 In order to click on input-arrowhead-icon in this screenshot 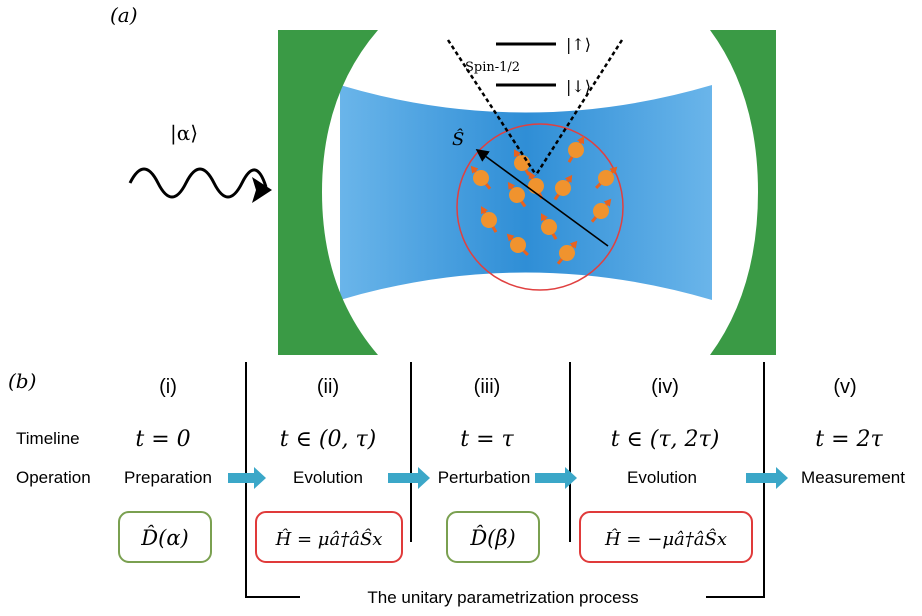, I will do `click(262, 190)`.